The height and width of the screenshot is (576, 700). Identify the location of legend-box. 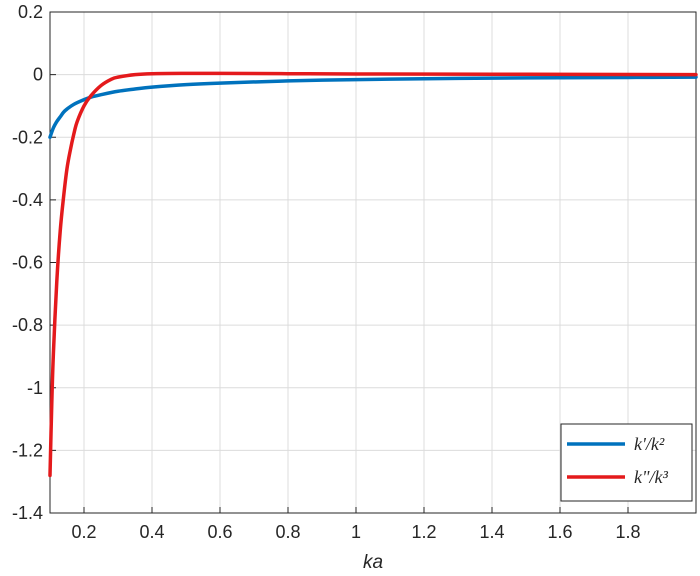
(626, 462).